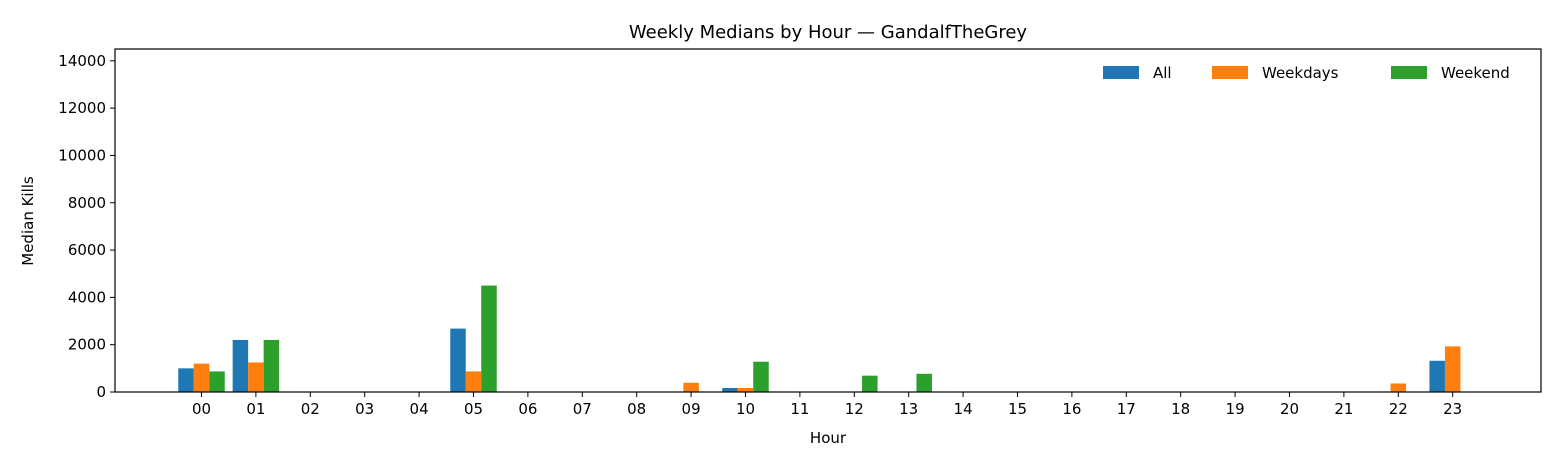 This screenshot has width=1560, height=468. What do you see at coordinates (1289, 409) in the screenshot?
I see `x-tick-label: 20` at bounding box center [1289, 409].